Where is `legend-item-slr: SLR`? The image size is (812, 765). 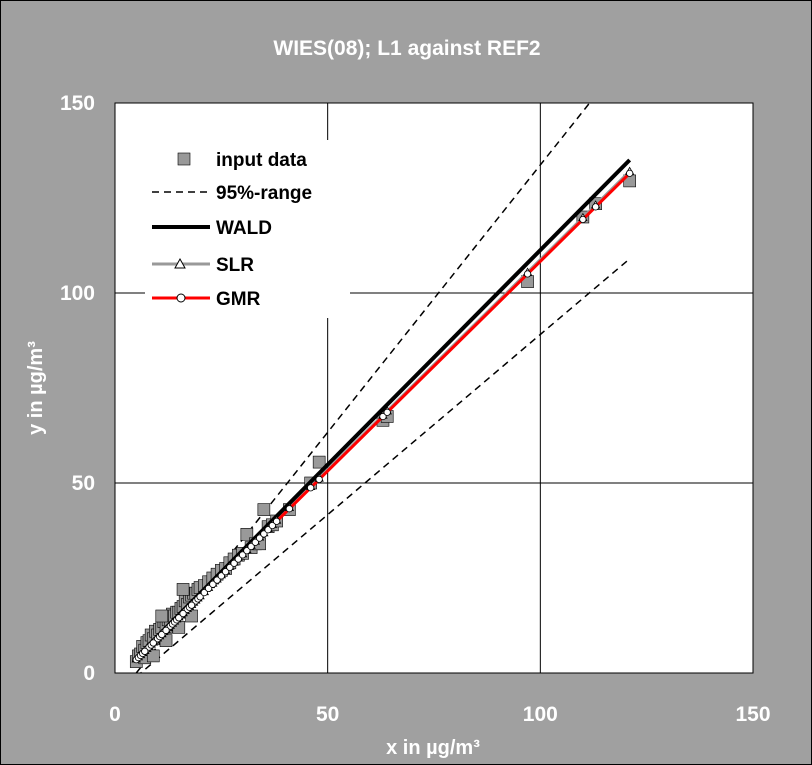
legend-item-slr: SLR is located at coordinates (203, 265).